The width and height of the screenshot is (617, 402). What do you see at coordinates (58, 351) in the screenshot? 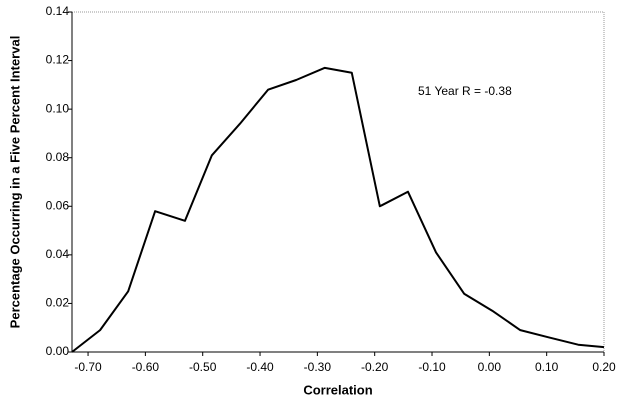
I see `y-tick-label: 0.00` at bounding box center [58, 351].